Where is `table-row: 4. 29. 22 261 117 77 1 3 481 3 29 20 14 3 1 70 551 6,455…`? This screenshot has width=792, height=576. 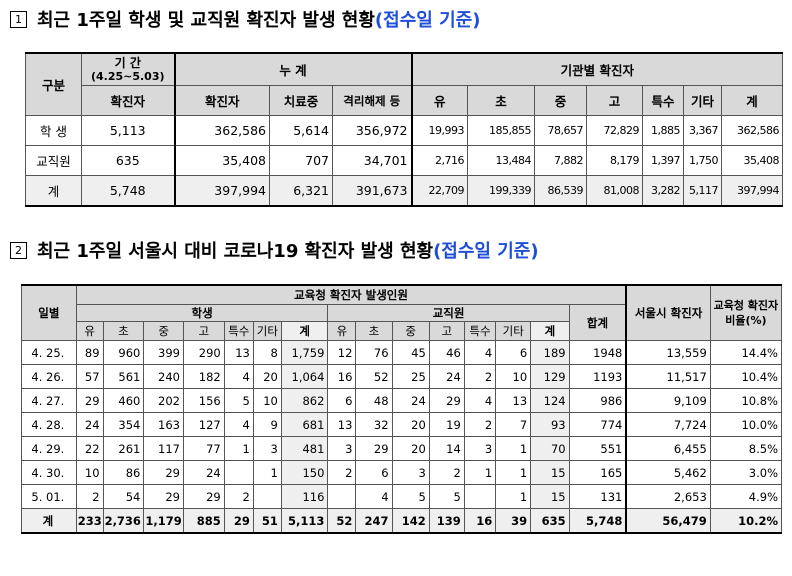 table-row: 4. 29. 22 261 117 77 1 3 481 3 29 20 14 3 1 70 551 6,455… is located at coordinates (402, 448).